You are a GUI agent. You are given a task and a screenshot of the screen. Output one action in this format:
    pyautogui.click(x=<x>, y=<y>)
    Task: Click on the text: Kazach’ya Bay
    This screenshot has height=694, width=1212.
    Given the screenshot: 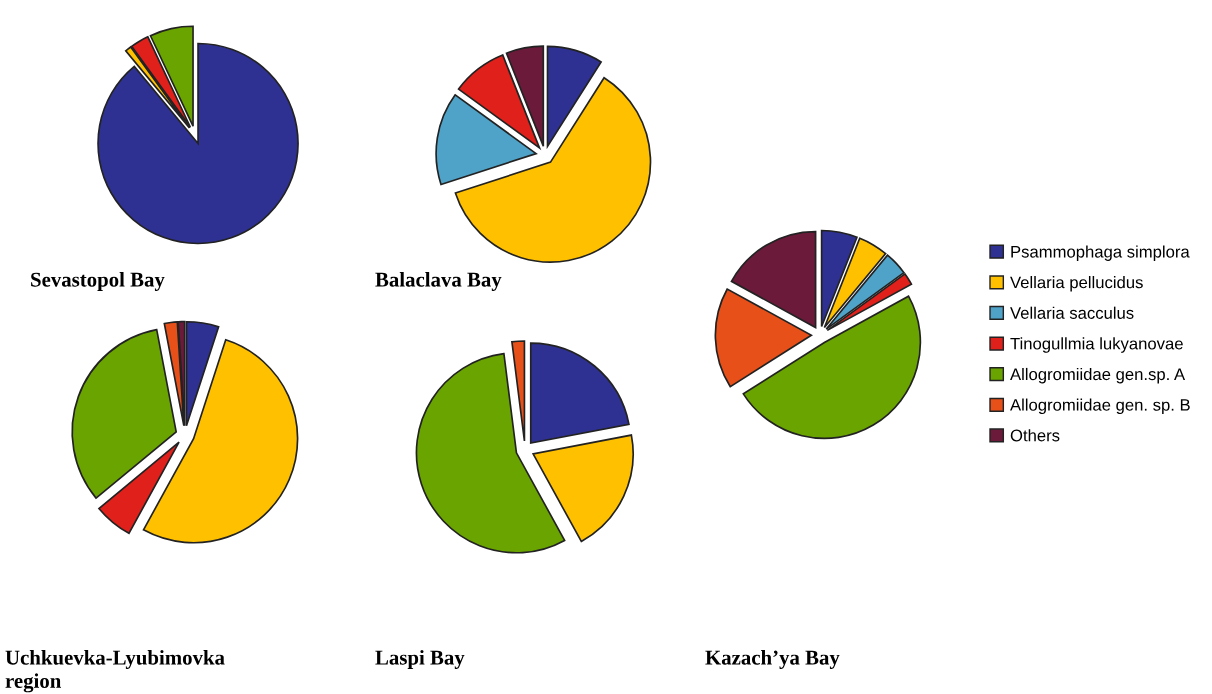 What is the action you would take?
    pyautogui.click(x=772, y=659)
    